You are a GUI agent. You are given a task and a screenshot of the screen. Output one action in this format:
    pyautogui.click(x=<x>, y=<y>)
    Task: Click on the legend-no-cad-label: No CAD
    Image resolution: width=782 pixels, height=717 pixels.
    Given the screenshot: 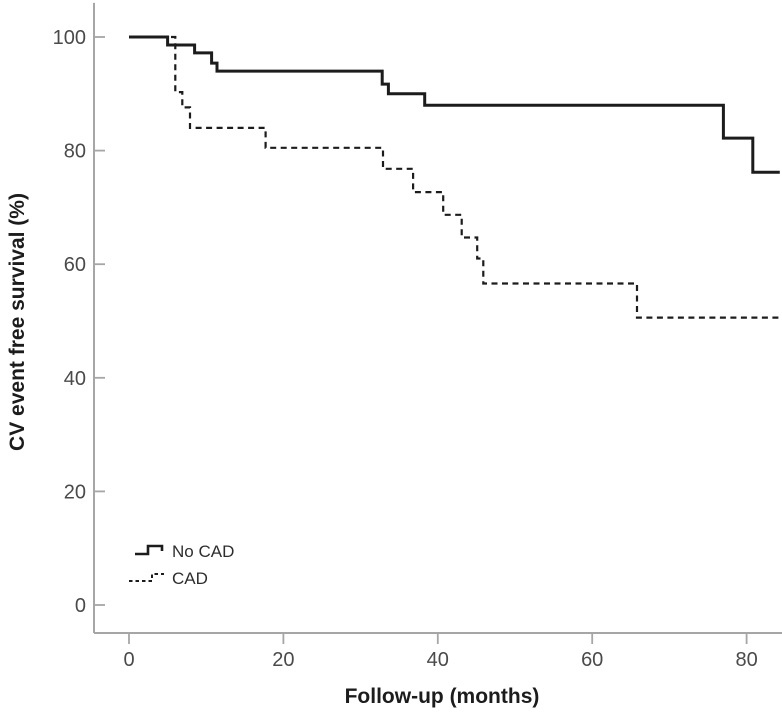 What is the action you would take?
    pyautogui.click(x=203, y=551)
    